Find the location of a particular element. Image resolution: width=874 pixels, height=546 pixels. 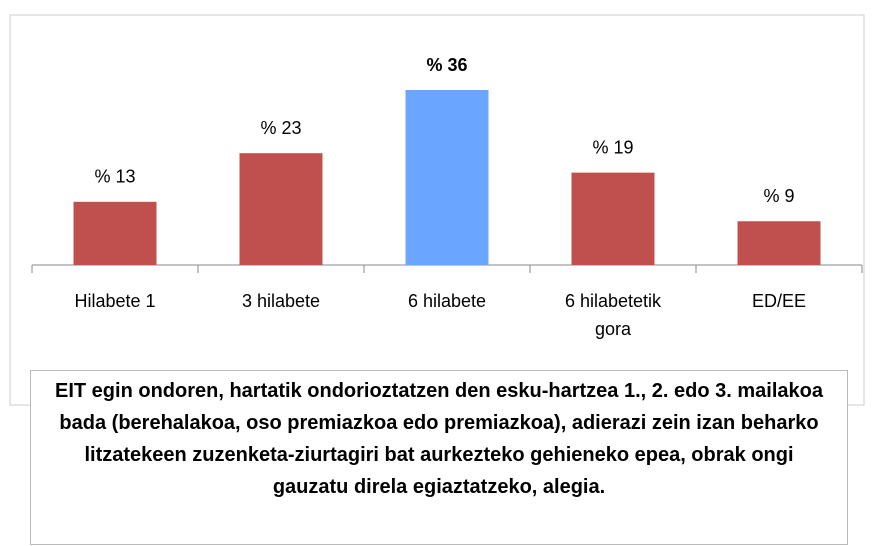

x-tick-label: 3 hilabete is located at coordinates (281, 301).